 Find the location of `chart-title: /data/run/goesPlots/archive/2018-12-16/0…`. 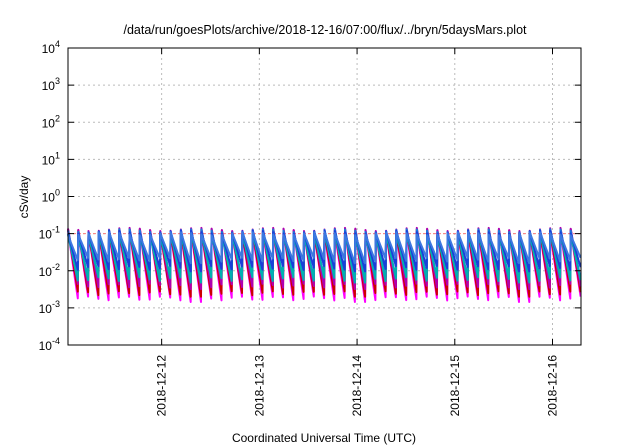

chart-title: /data/run/goesPlots/archive/2018-12-16/0… is located at coordinates (325, 30).